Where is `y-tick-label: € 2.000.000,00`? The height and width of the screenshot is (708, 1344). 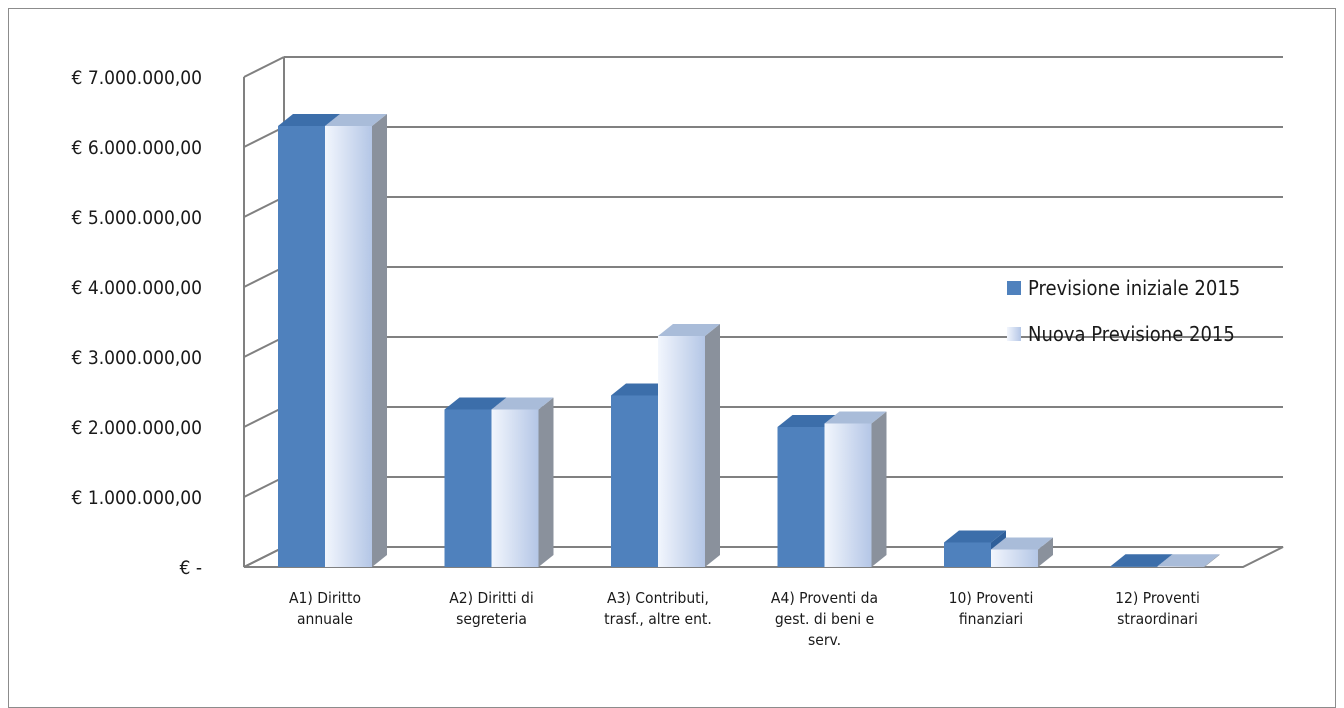 y-tick-label: € 2.000.000,00 is located at coordinates (137, 428).